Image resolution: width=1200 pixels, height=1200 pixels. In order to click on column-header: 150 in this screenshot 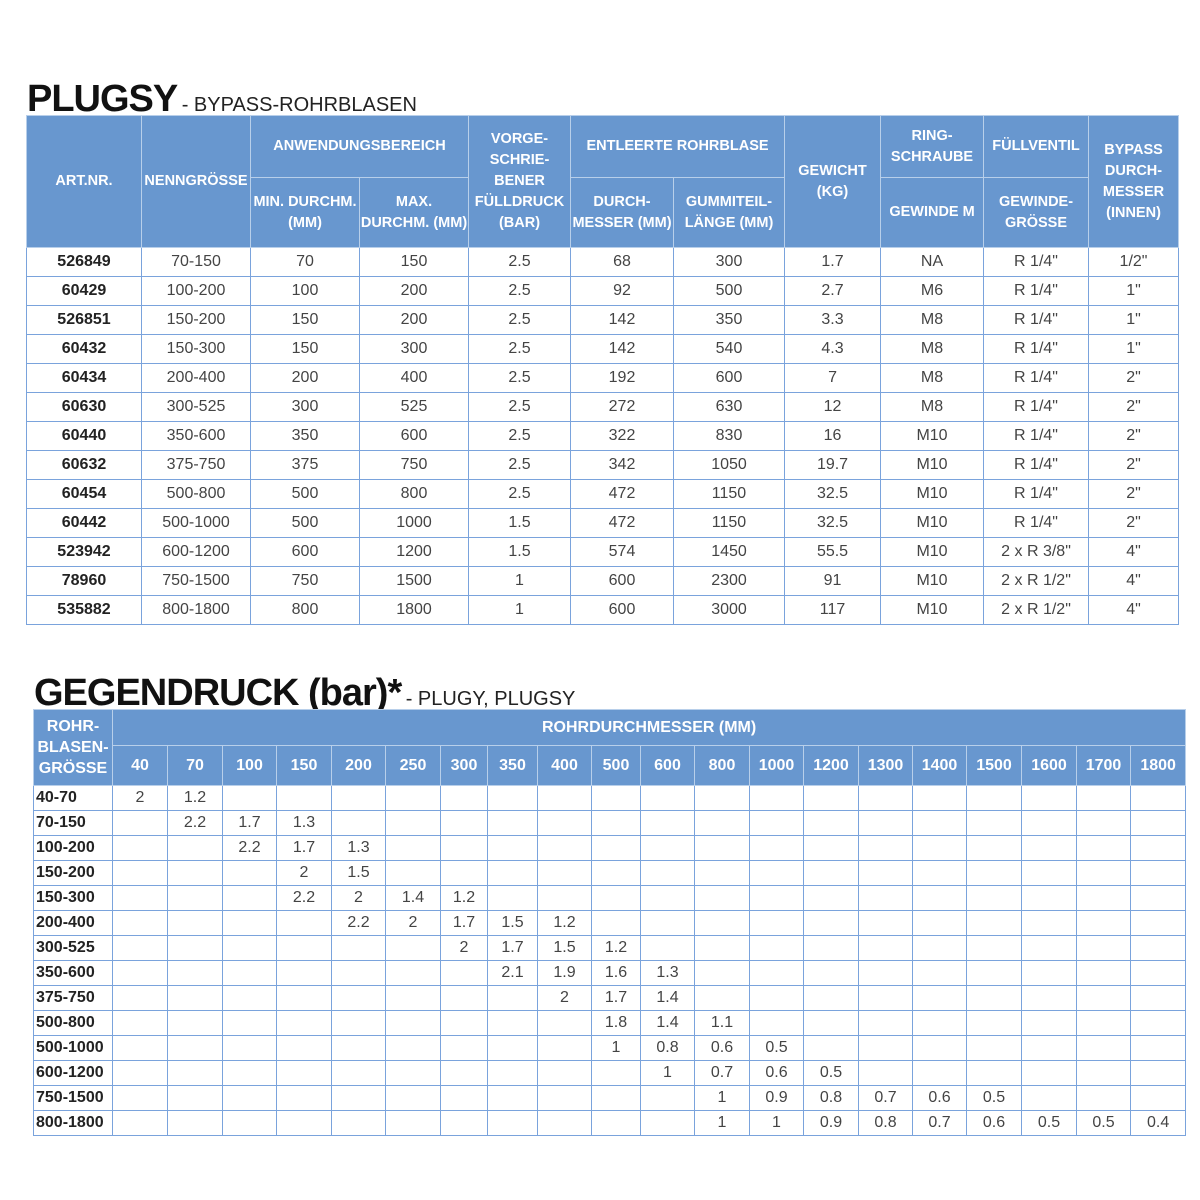, I will do `click(304, 765)`.